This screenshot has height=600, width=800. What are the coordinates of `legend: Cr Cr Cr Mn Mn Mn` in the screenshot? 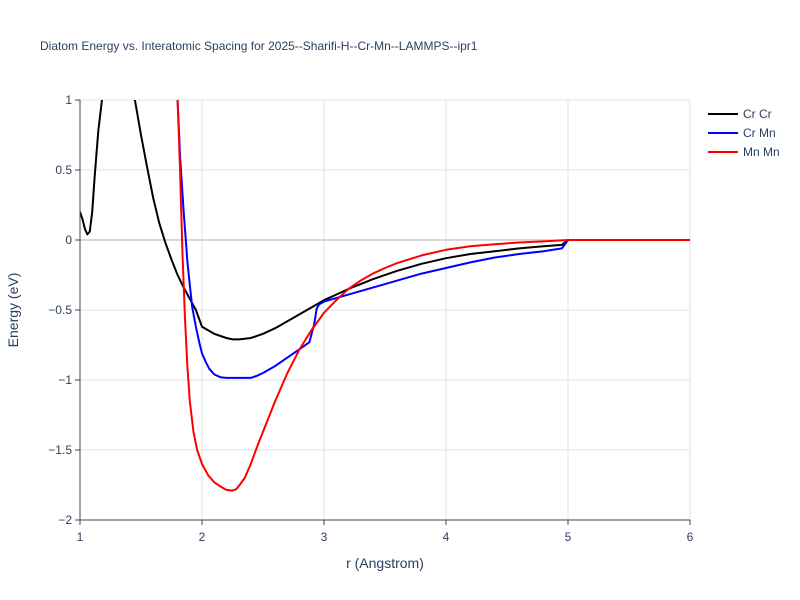 It's located at (744, 133).